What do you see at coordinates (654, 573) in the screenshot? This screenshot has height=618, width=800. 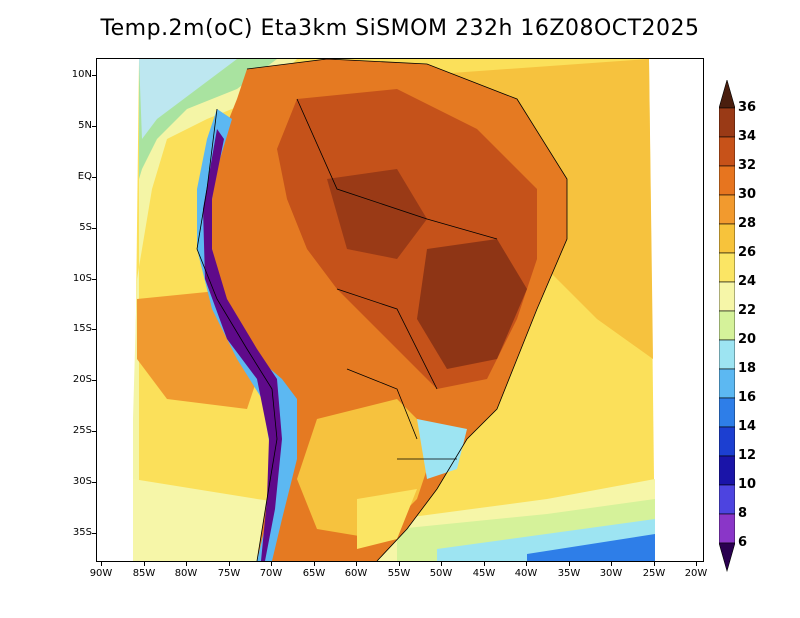 I see `lon-label-25w: 25W` at bounding box center [654, 573].